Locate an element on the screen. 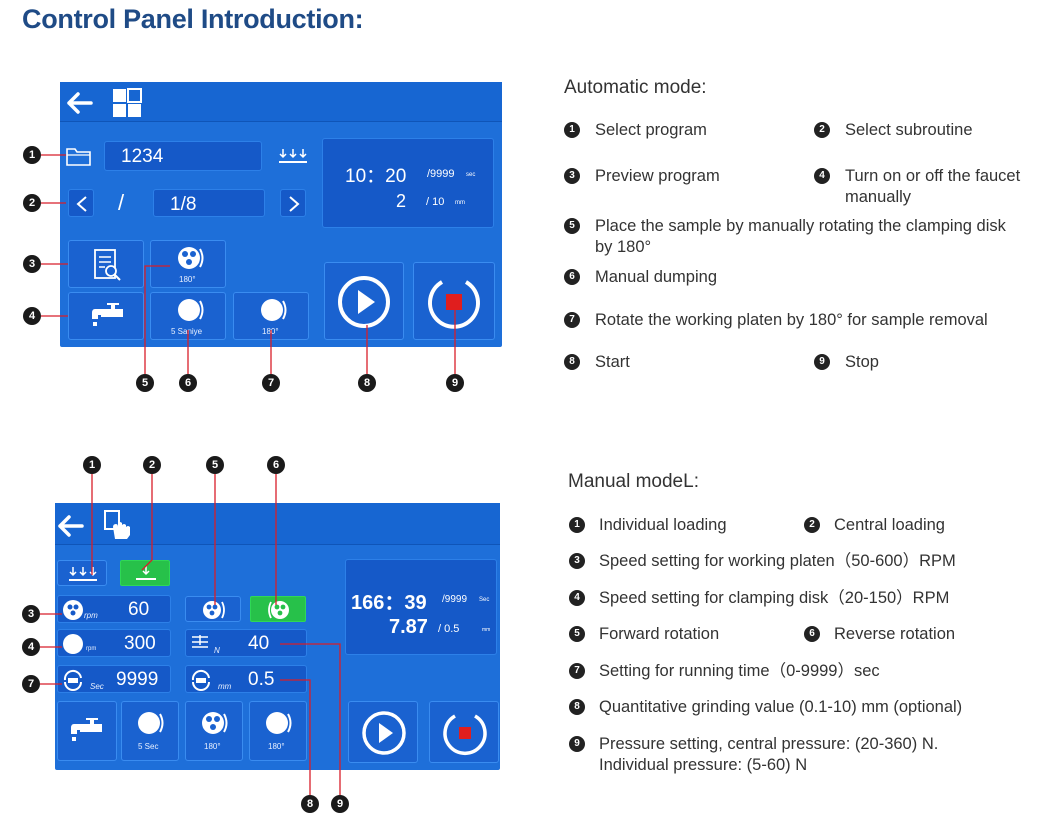 The width and height of the screenshot is (1059, 834). manual-display-time: 166：39 is located at coordinates (389, 603).